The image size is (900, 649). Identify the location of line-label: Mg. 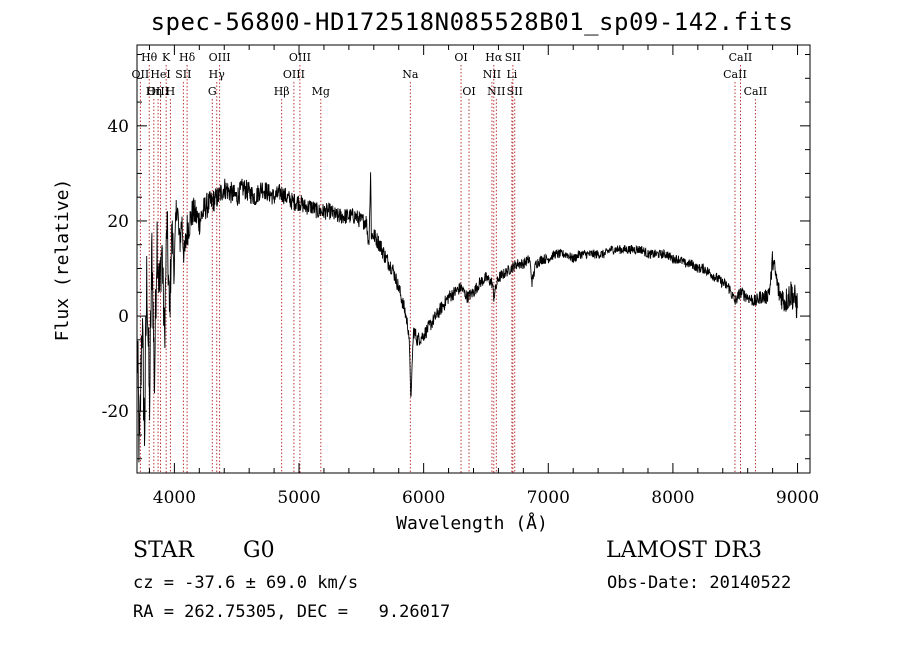
(321, 91).